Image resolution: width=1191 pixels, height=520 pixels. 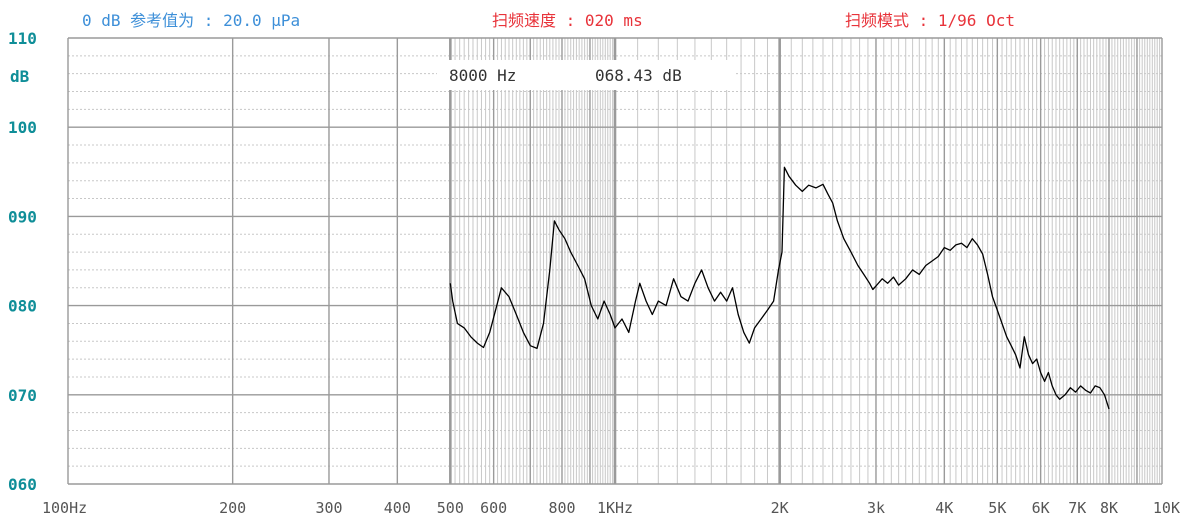 I want to click on x-tick-label: 1KHz, so click(x=615, y=508).